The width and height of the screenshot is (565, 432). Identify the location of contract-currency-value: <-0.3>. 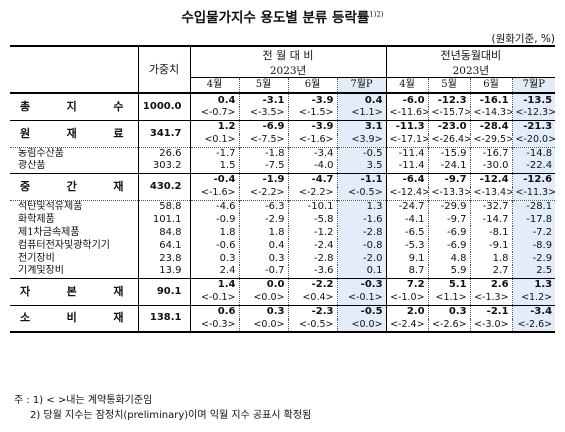
(214, 326).